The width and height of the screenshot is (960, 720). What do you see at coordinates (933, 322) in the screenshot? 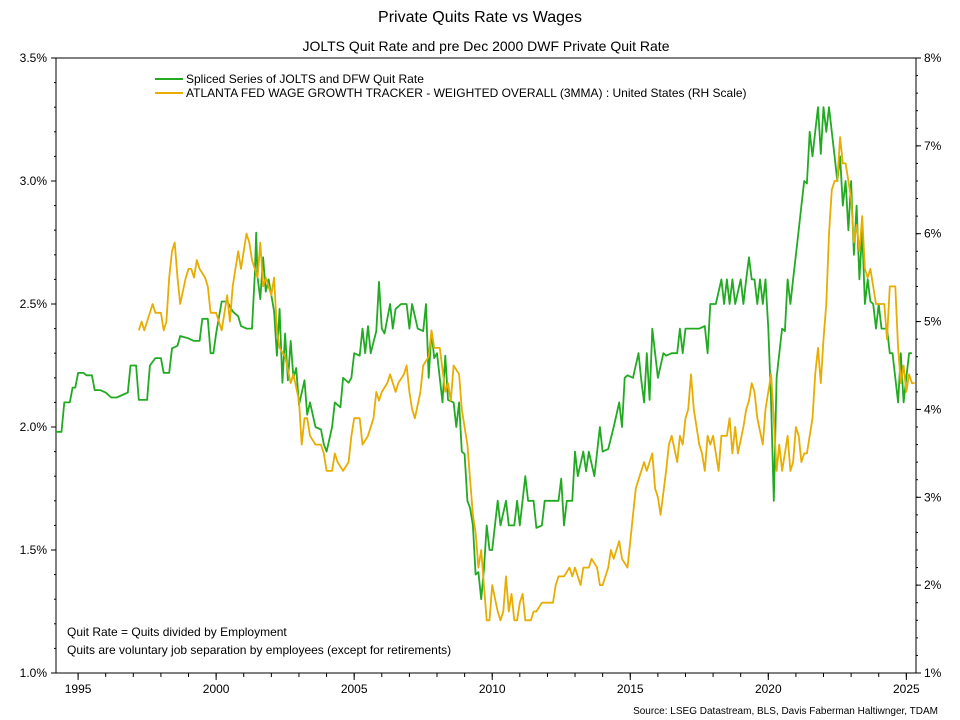
I see `right-axis-tick-label: 5%` at bounding box center [933, 322].